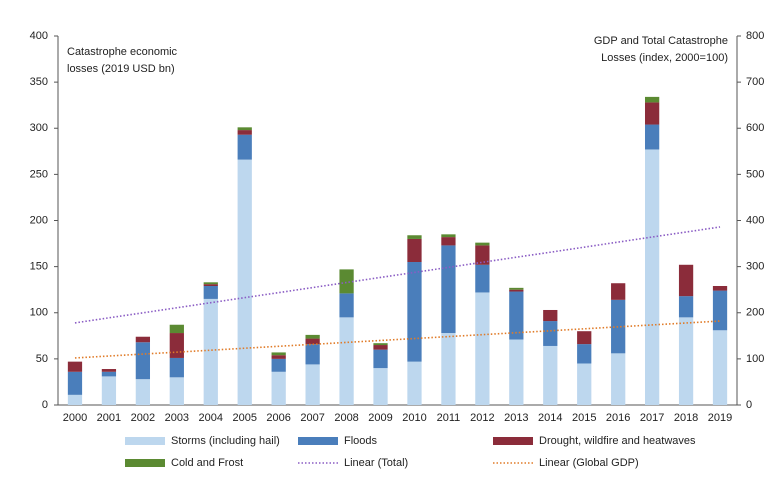  I want to click on y-tick-label: 250, so click(39, 174).